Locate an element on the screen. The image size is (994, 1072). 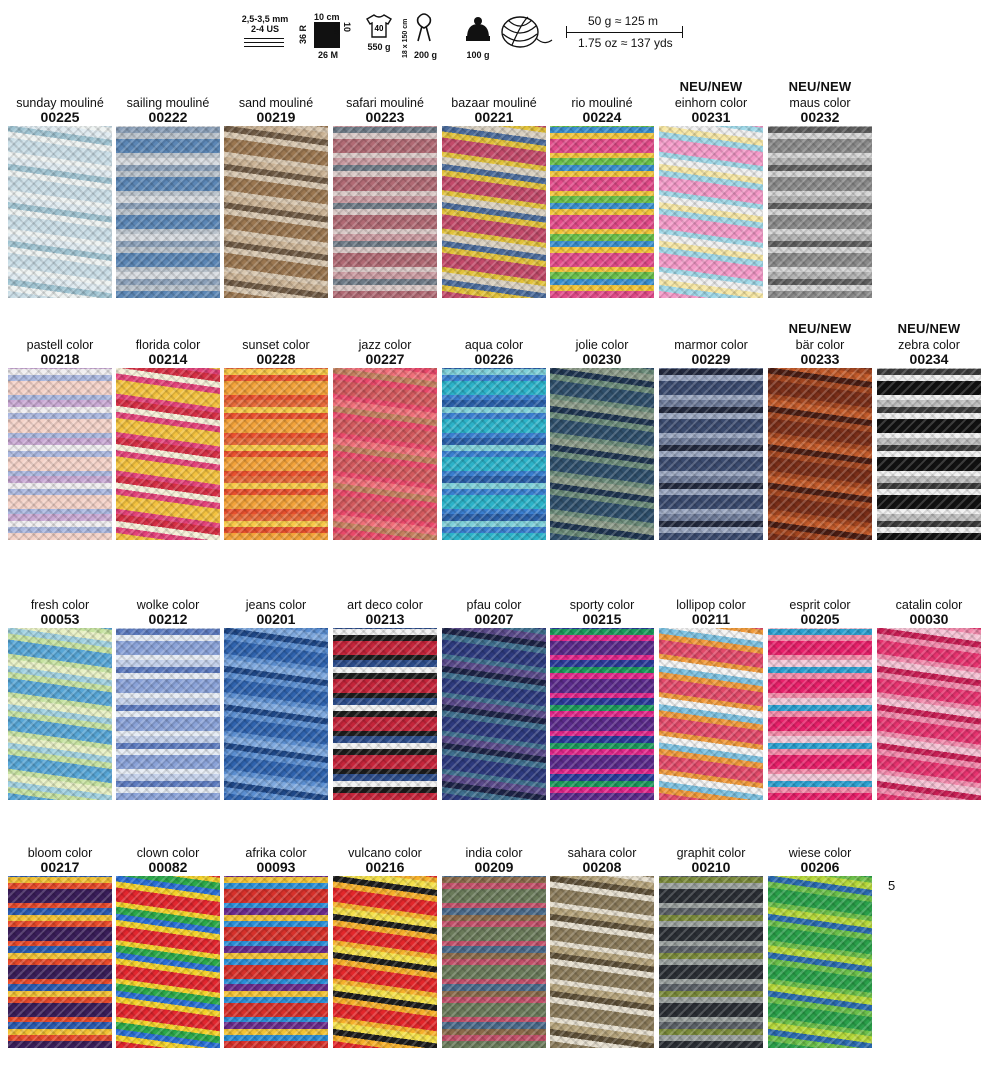
color-code: 00218 is located at coordinates (60, 359).